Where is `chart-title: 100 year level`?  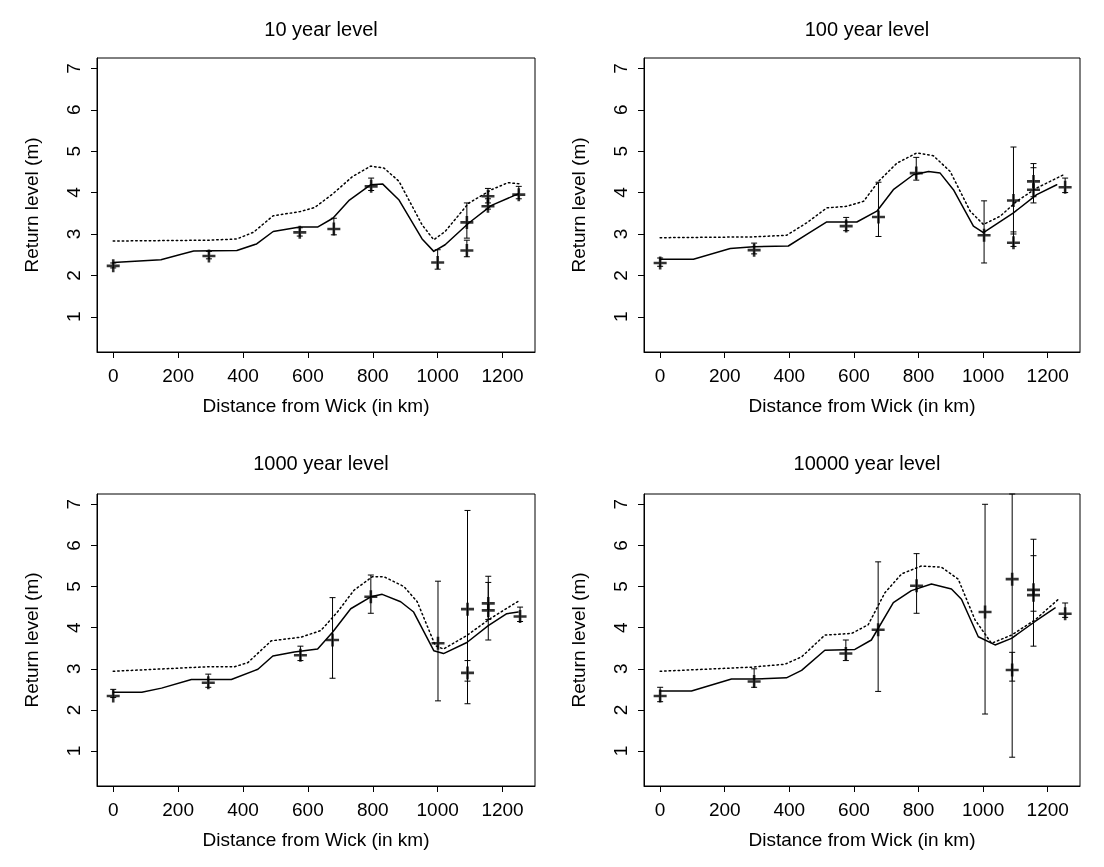 chart-title: 100 year level is located at coordinates (867, 29).